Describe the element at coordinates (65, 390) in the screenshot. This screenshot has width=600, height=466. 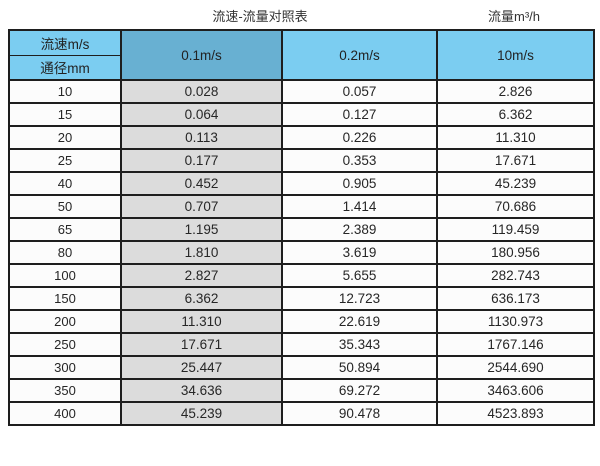
I see `diameter-cell: 350` at that location.